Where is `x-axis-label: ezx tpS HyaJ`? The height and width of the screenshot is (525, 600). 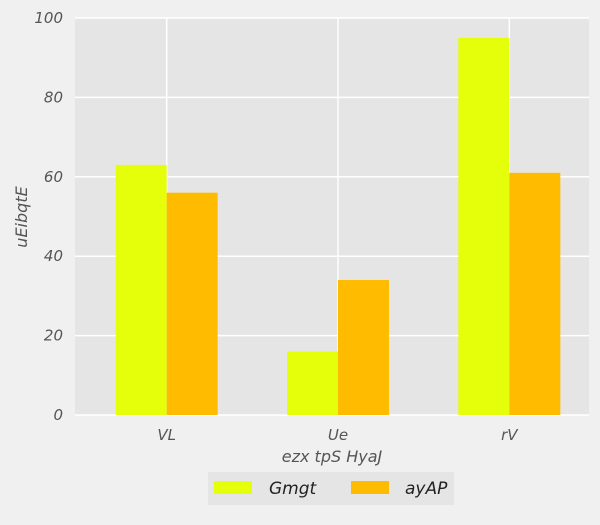
x-axis-label: ezx tpS HyaJ is located at coordinates (332, 456).